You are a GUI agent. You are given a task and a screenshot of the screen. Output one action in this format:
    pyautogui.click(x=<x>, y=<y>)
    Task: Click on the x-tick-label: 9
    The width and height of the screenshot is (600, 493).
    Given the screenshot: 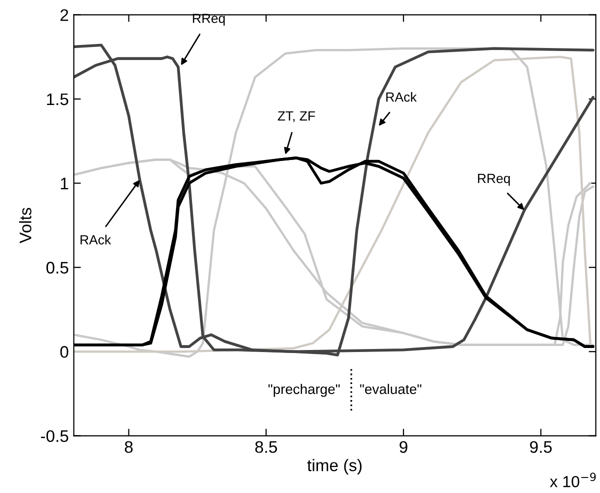 What is the action you would take?
    pyautogui.click(x=404, y=447)
    